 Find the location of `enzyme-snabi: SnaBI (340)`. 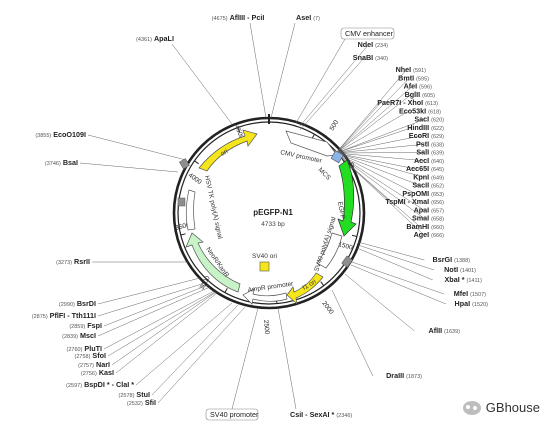

enzyme-snabi: SnaBI (340) is located at coordinates (370, 57).